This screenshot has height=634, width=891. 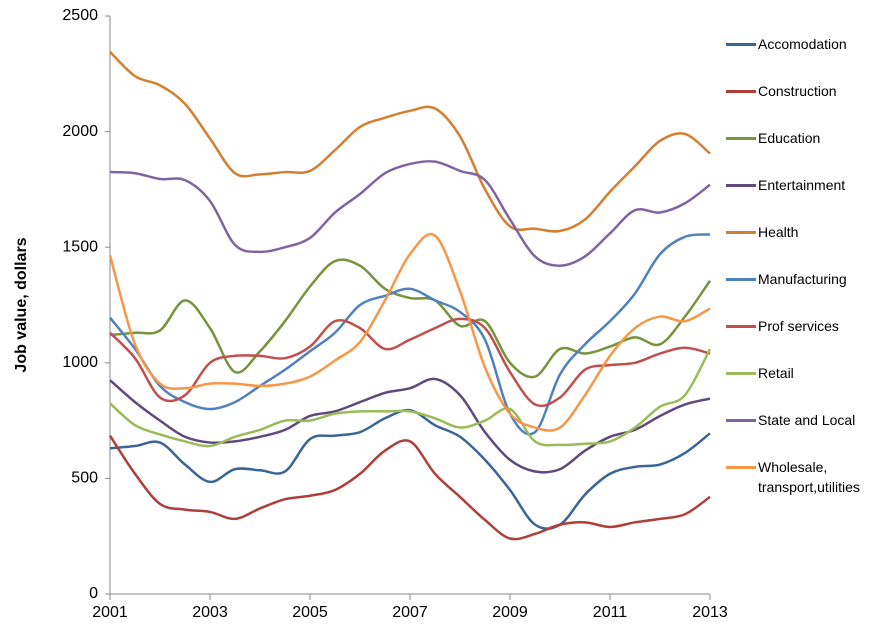 What do you see at coordinates (808, 433) in the screenshot?
I see `legend-item: State and Local` at bounding box center [808, 433].